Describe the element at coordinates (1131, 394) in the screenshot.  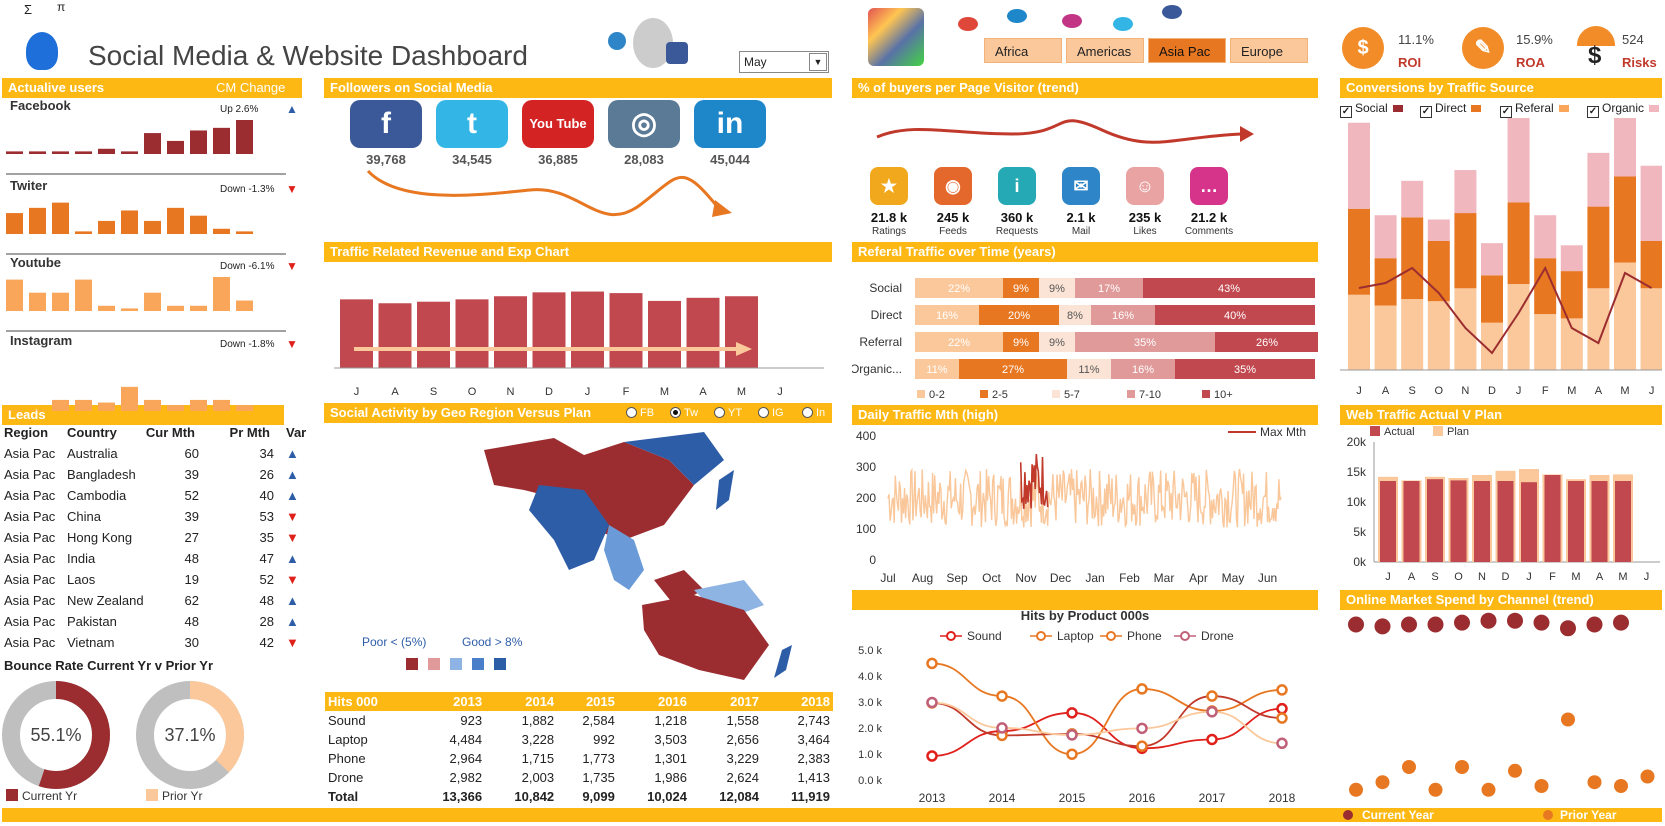
I see `legend-swatch` at that location.